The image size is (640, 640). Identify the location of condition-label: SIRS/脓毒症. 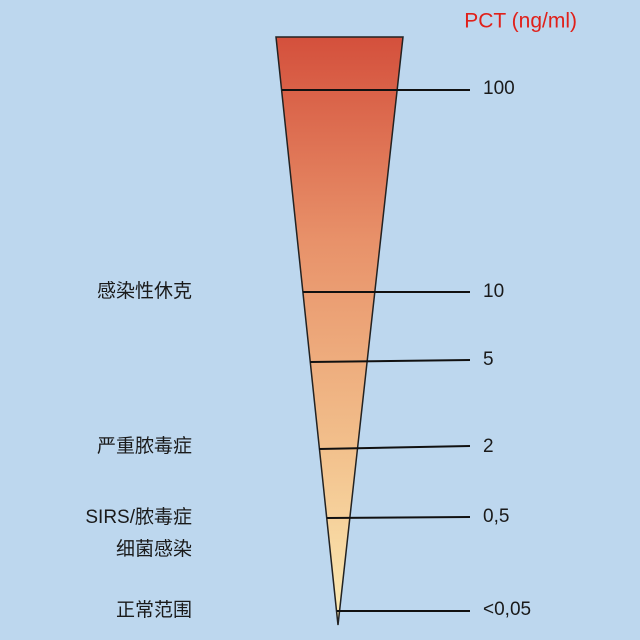
(138, 517).